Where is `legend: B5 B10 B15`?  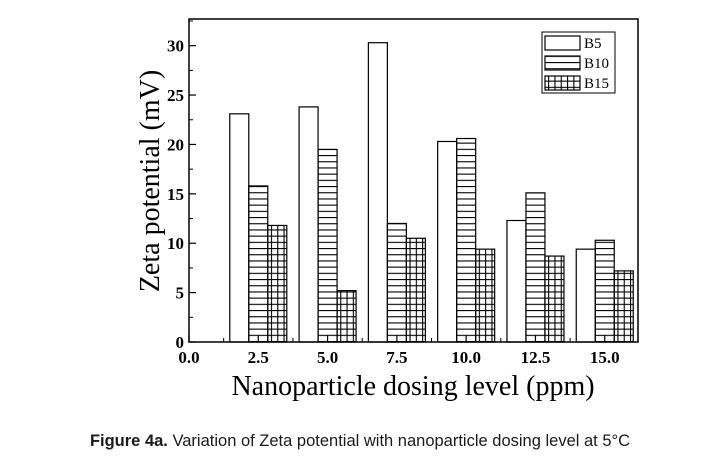 legend: B5 B10 B15 is located at coordinates (578, 62).